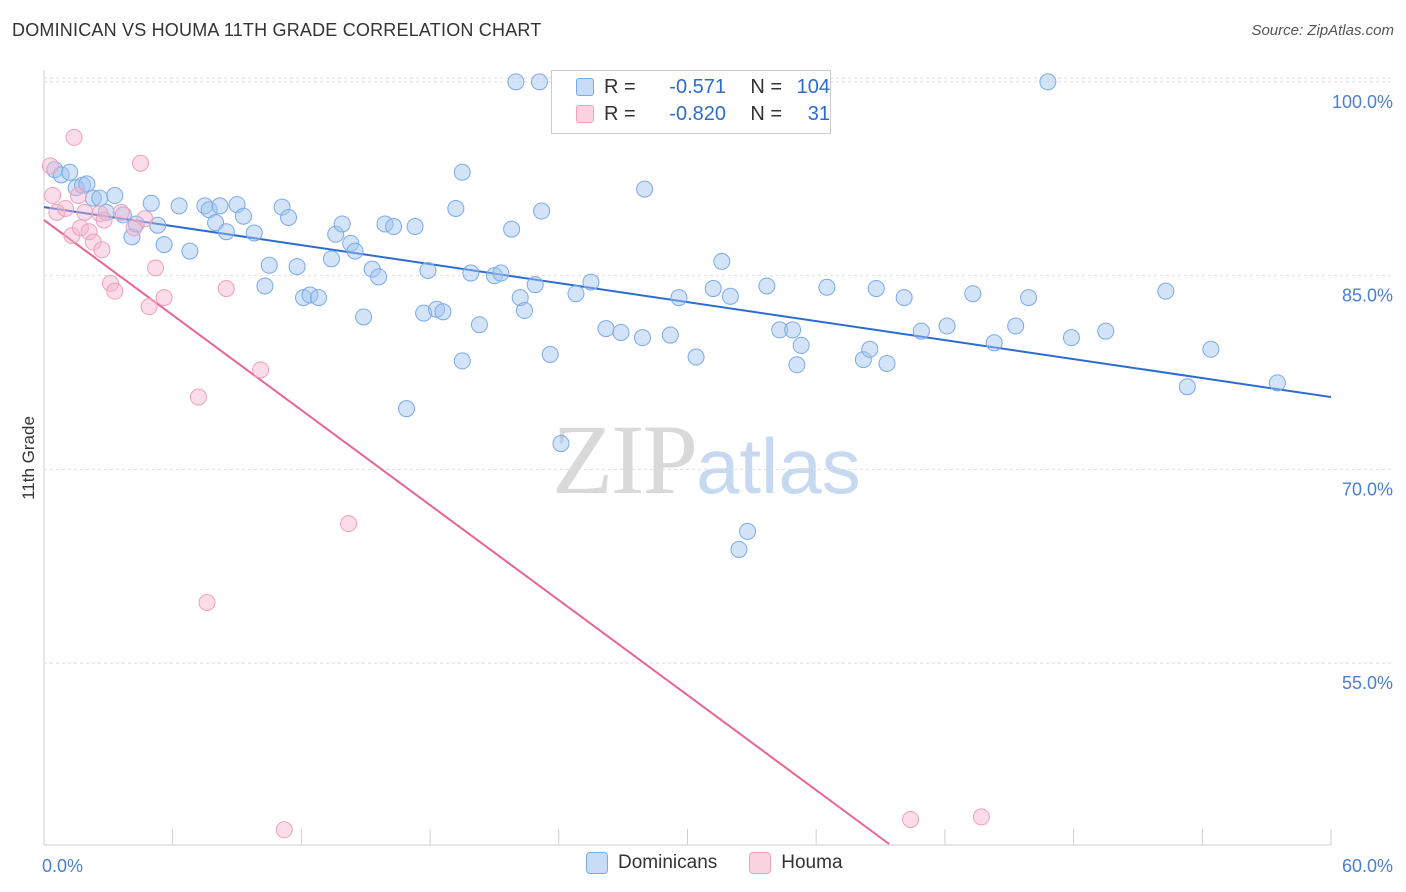  I want to click on watermark-zip: ZIP, so click(625, 459).